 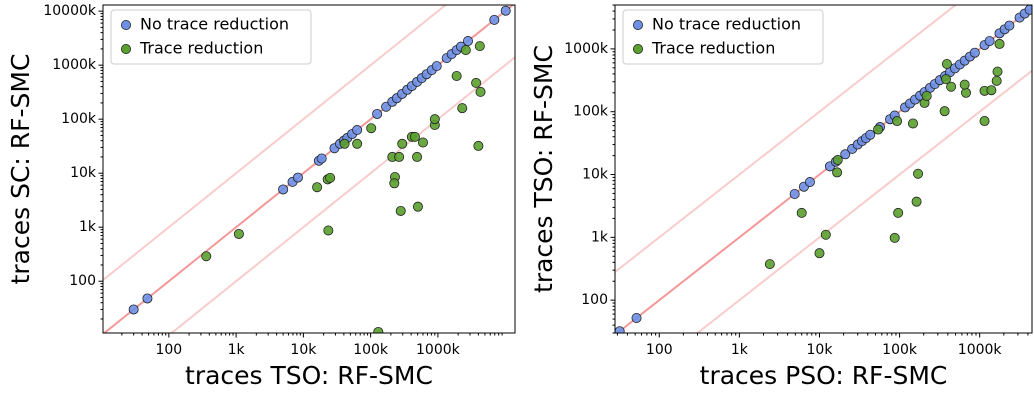 What do you see at coordinates (586, 49) in the screenshot?
I see `y-tick-label: 1000k` at bounding box center [586, 49].